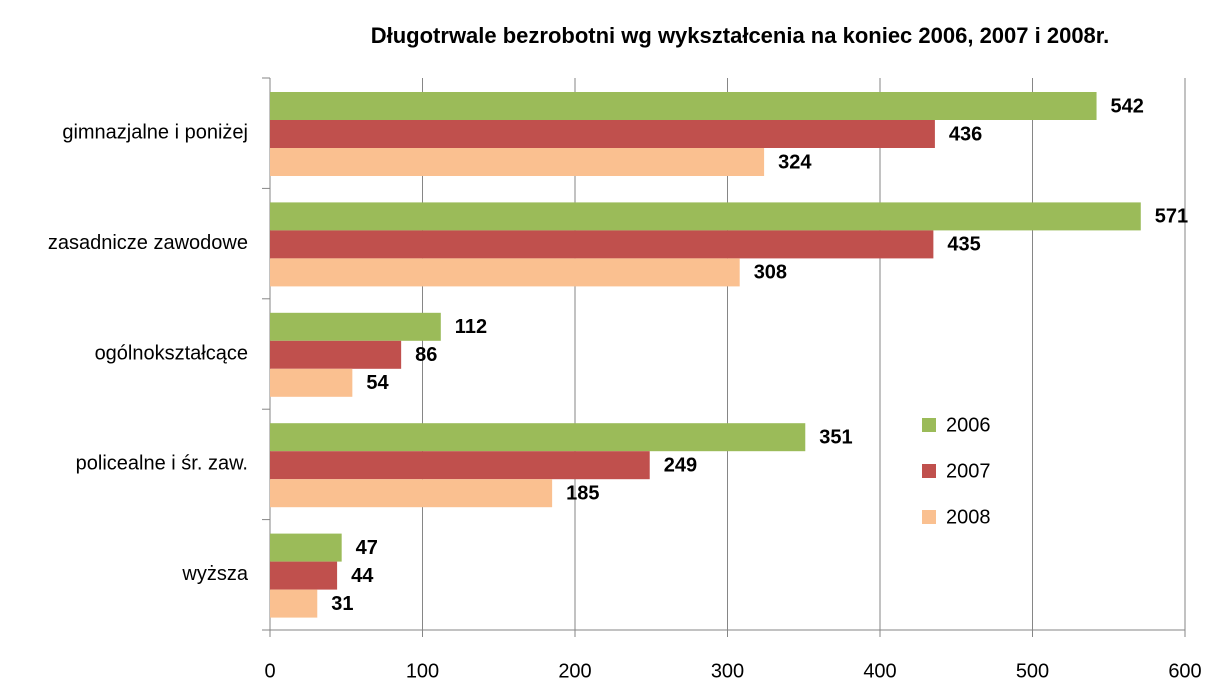 Image resolution: width=1226 pixels, height=684 pixels. Describe the element at coordinates (214, 574) in the screenshot. I see `y-tick-label: wyższa` at that location.